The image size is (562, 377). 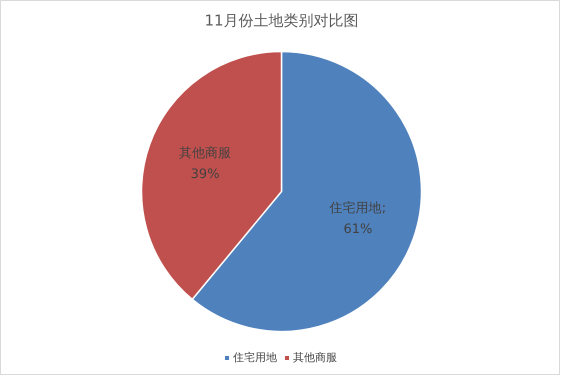 I want to click on chart-title: 11月份土地类别对比图, so click(x=281, y=21).